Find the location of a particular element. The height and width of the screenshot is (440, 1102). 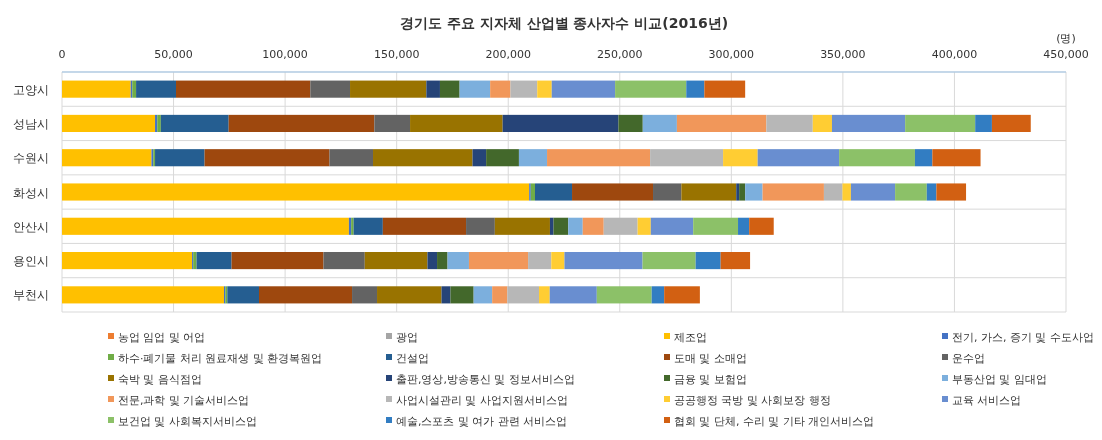

x-tick-label: 250,000 is located at coordinates (620, 54).